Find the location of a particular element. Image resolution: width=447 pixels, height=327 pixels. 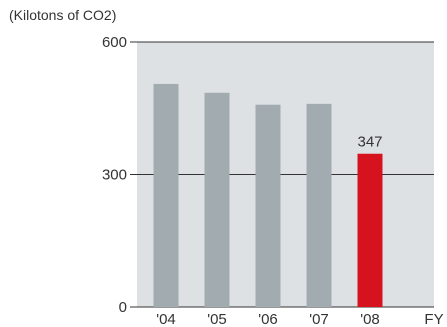

x-tick-label: '08 is located at coordinates (370, 319).